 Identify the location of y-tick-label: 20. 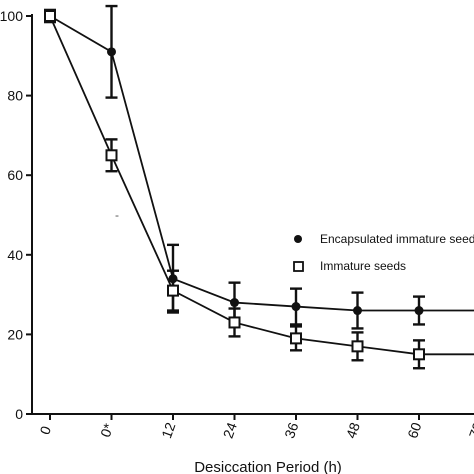
(15, 334).